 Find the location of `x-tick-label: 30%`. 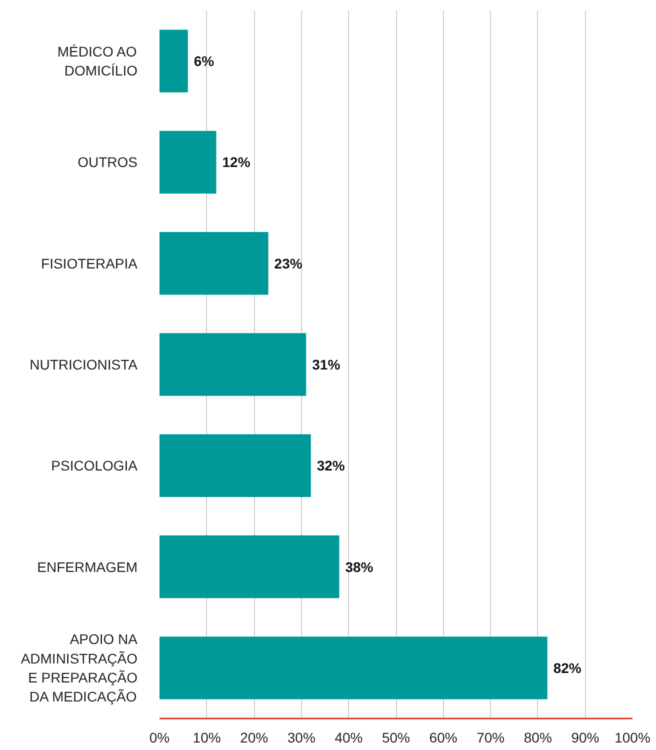

x-tick-label: 30% is located at coordinates (301, 738).